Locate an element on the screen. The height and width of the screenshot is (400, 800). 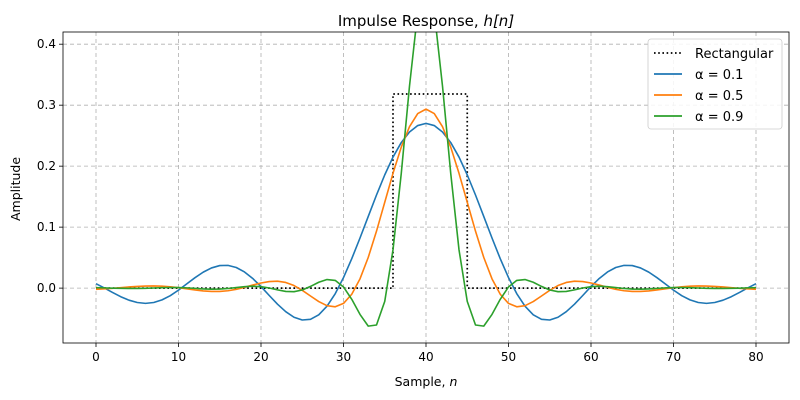
y-tick-label: 0.4 is located at coordinates (46, 44).